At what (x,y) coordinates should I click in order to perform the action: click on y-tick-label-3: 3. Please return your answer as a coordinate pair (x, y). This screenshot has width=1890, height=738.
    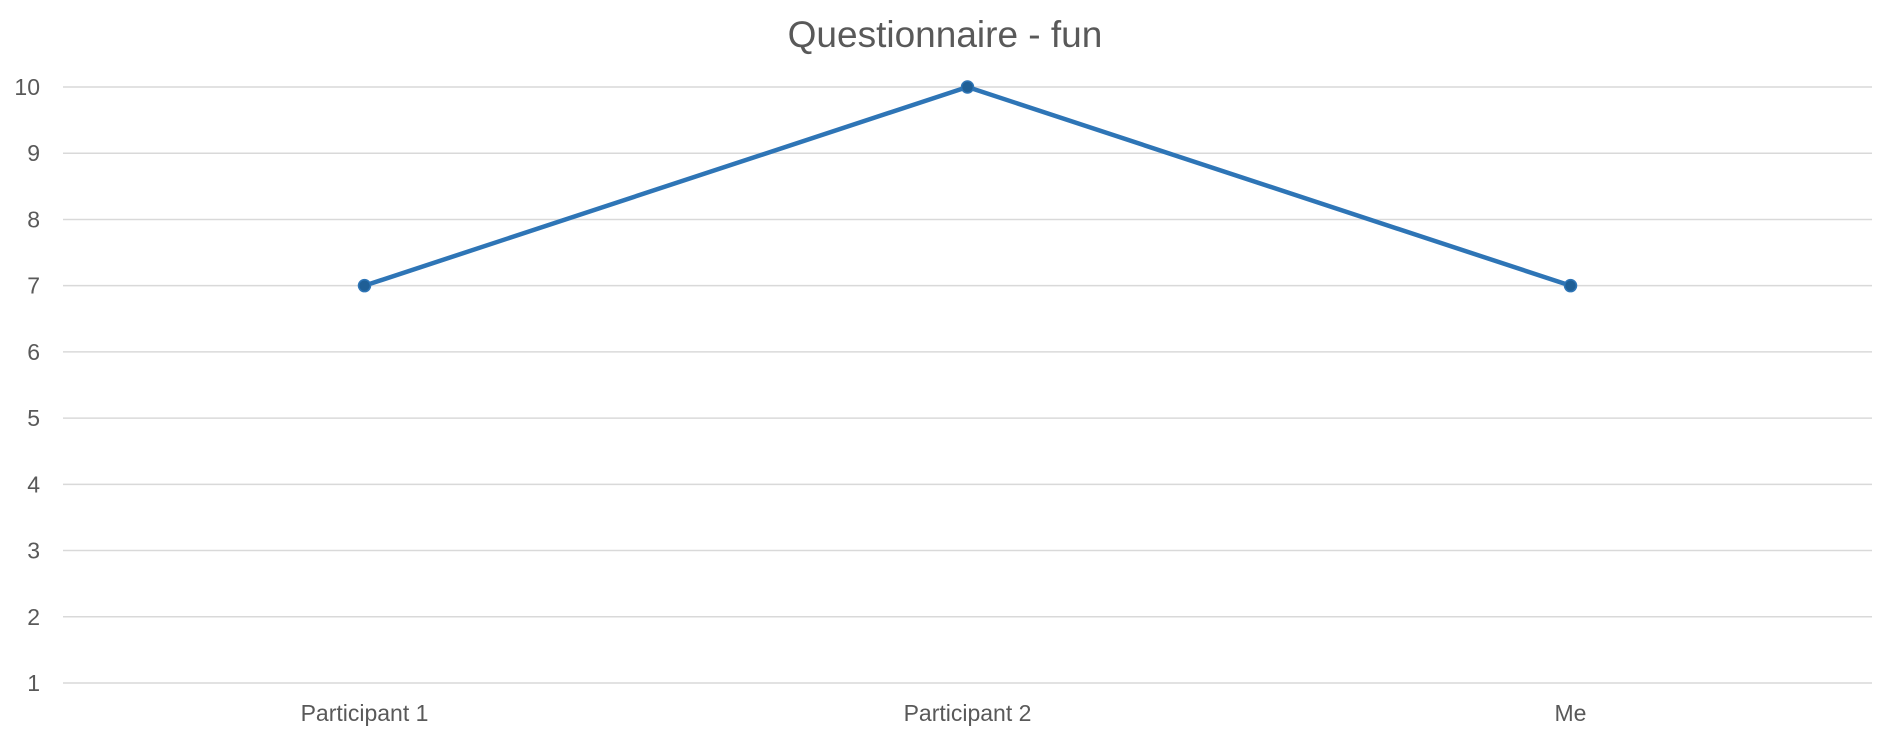
    Looking at the image, I should click on (33, 551).